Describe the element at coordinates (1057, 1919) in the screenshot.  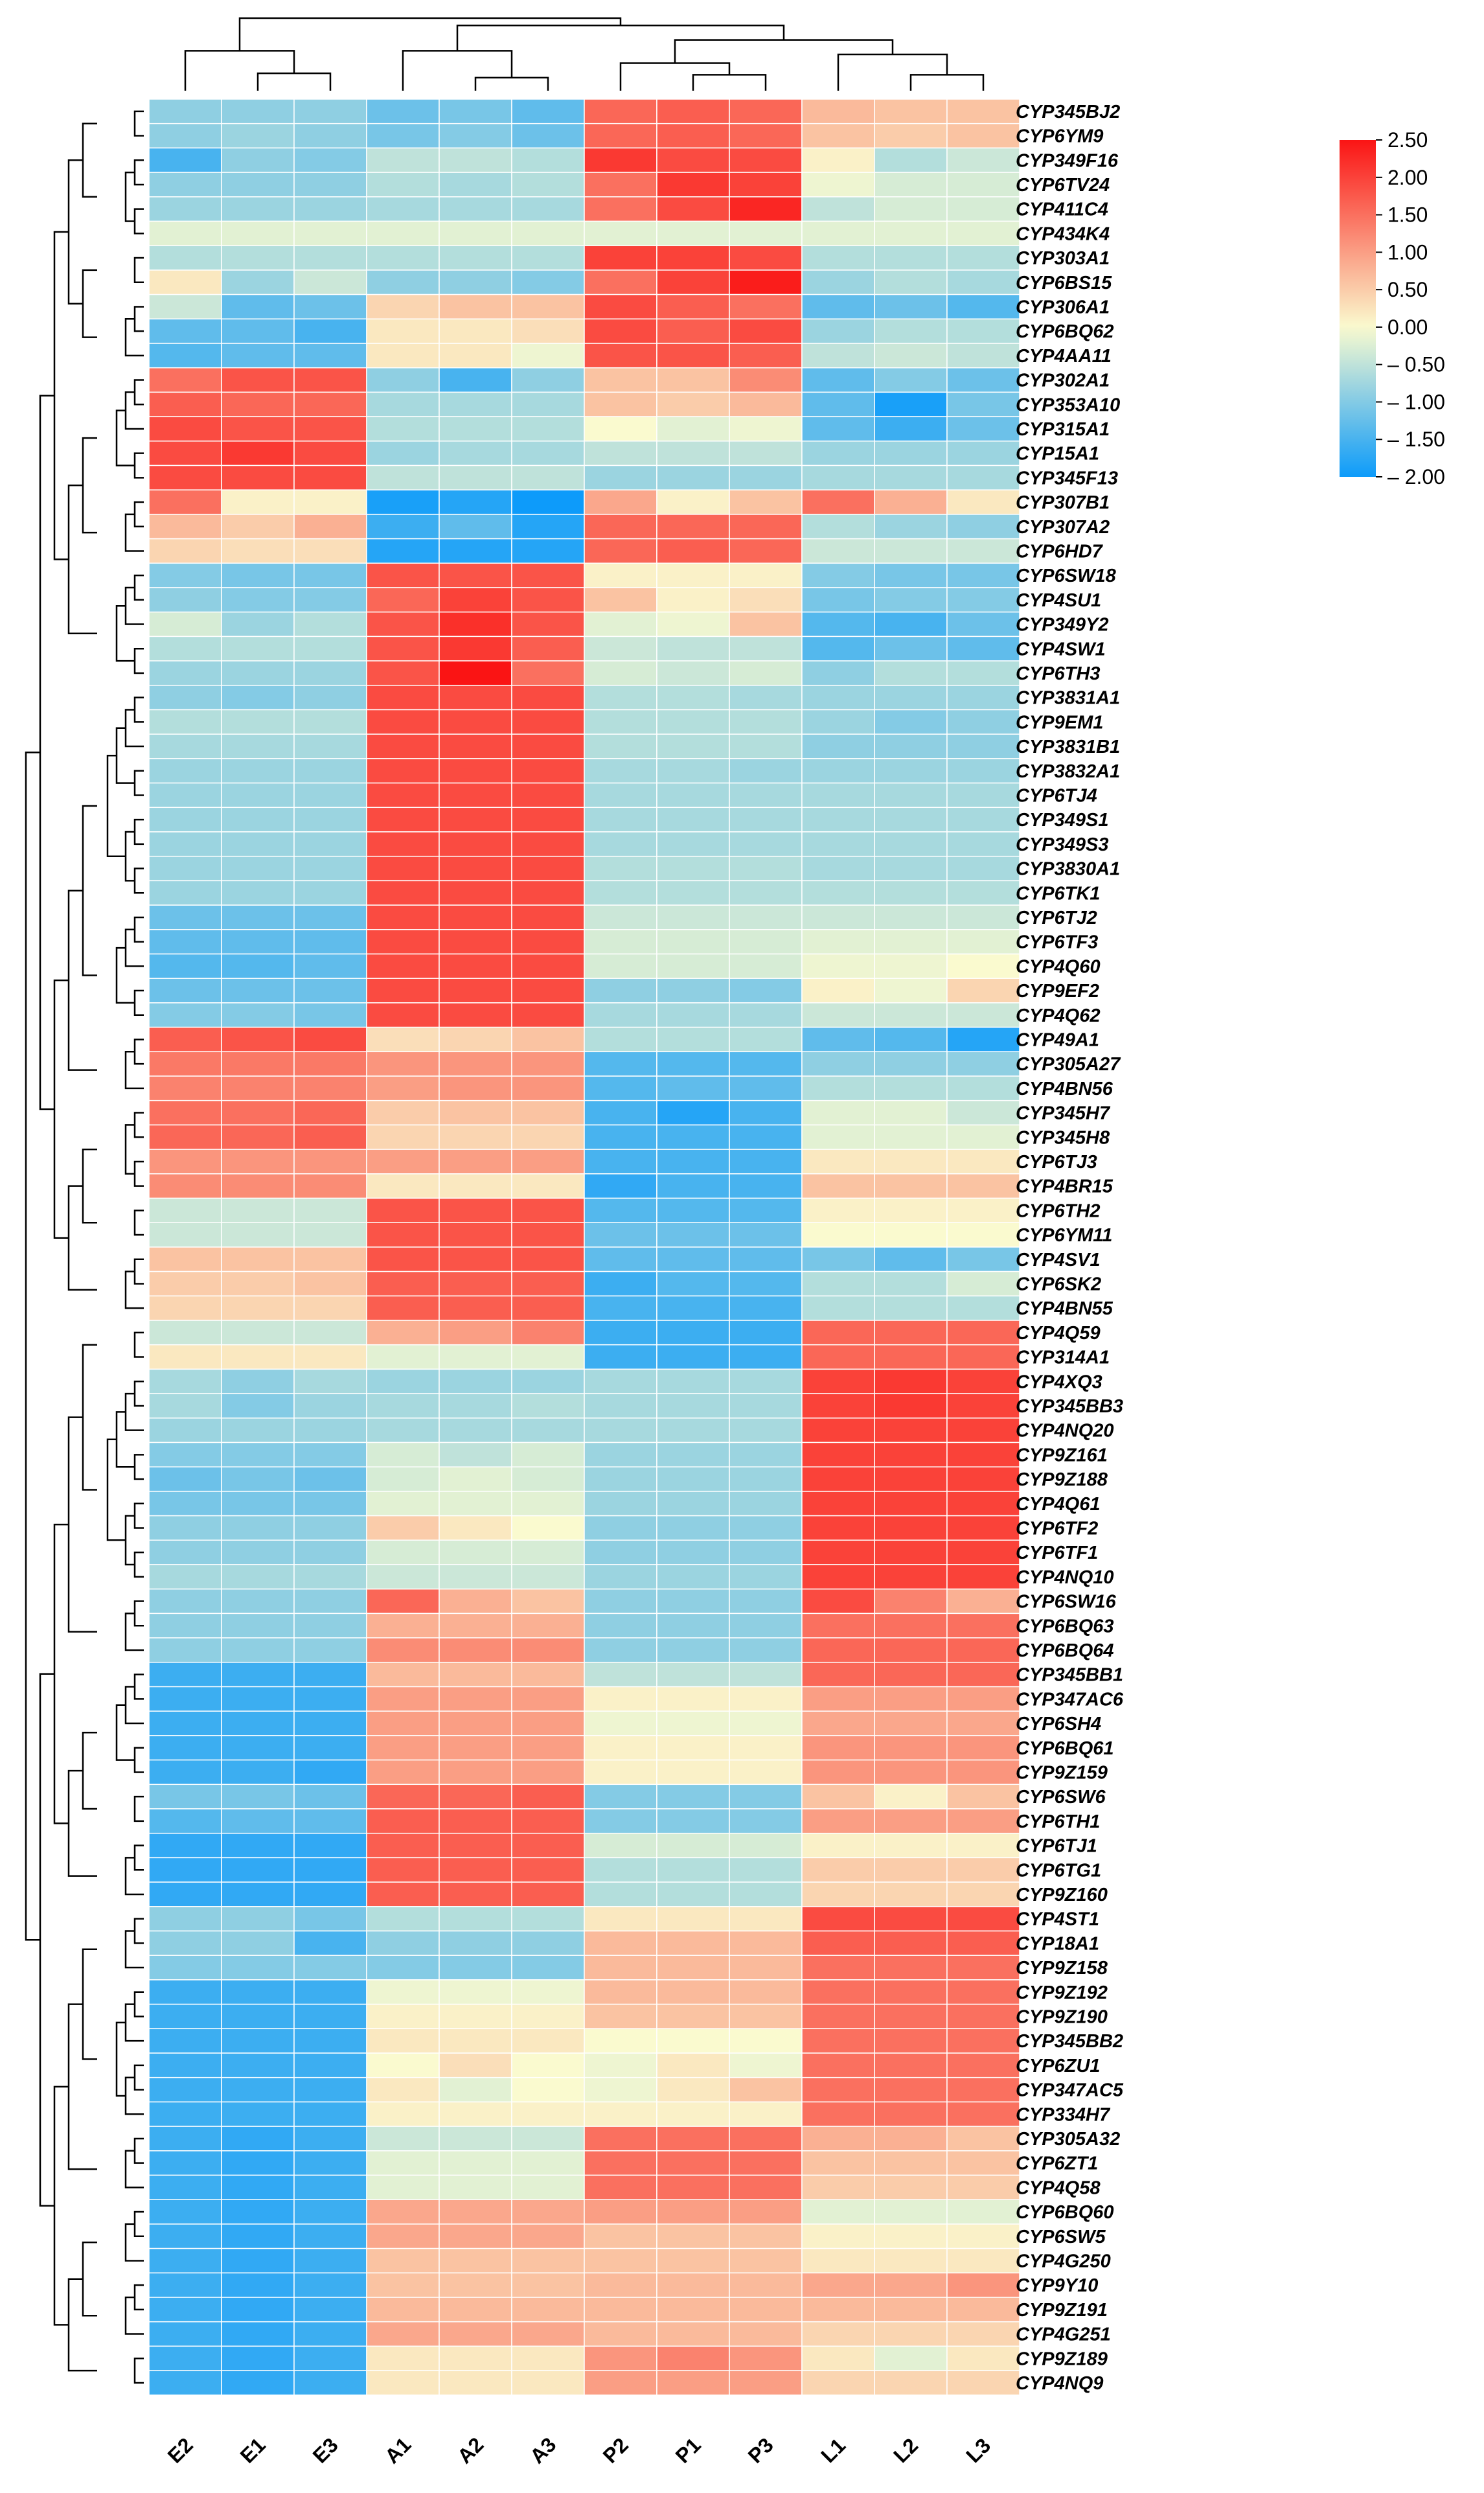
I see `row-label: CYP4ST1` at that location.